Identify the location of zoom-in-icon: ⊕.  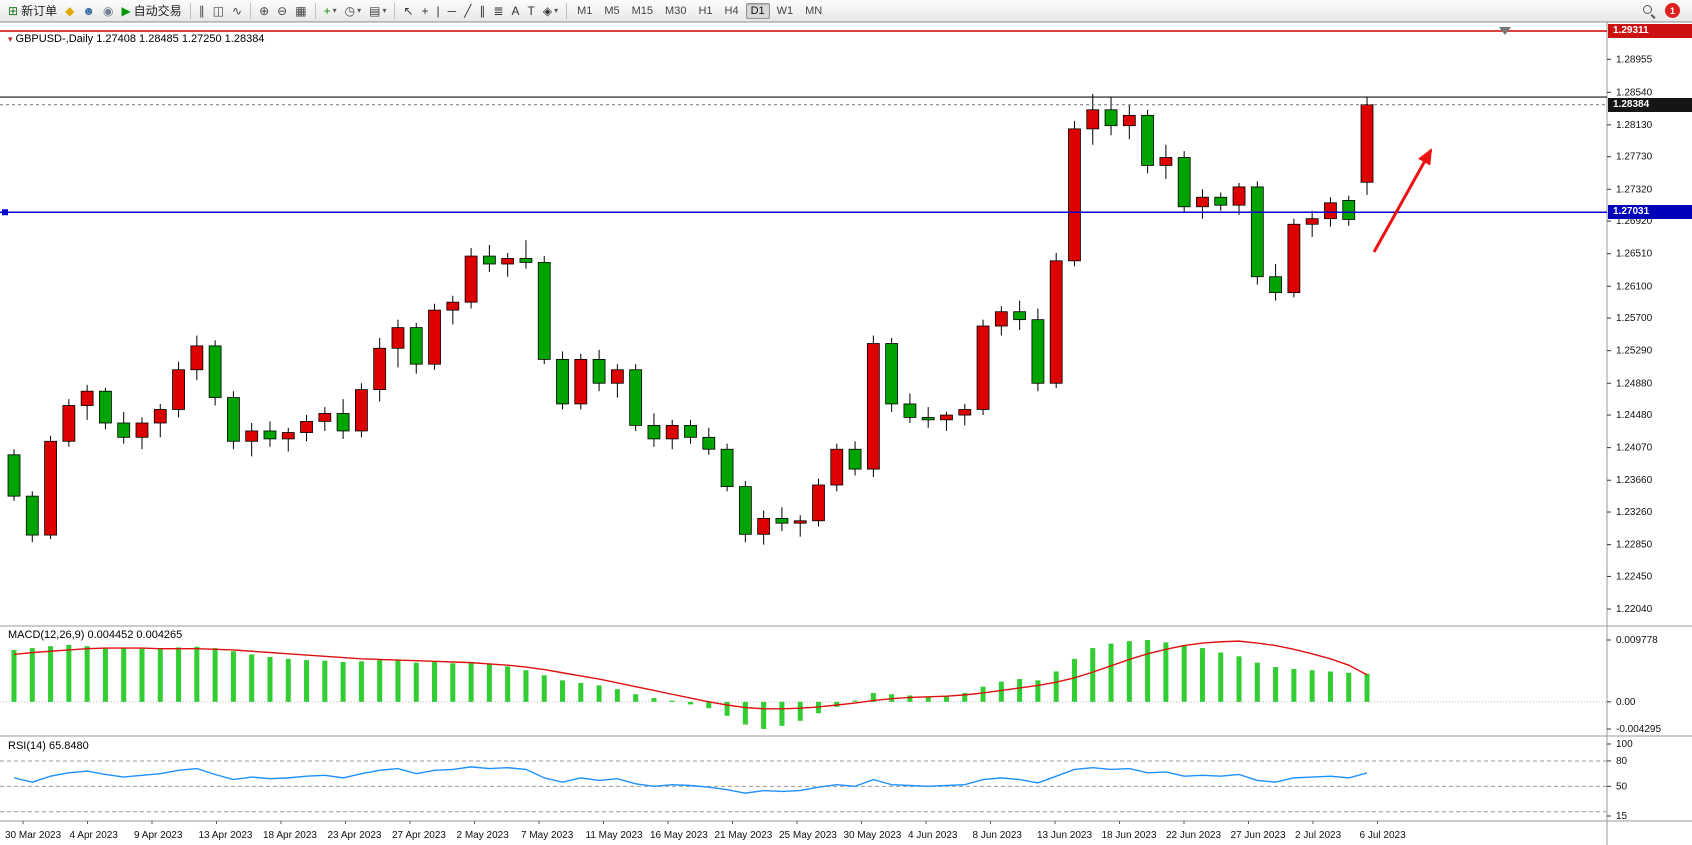
(264, 10).